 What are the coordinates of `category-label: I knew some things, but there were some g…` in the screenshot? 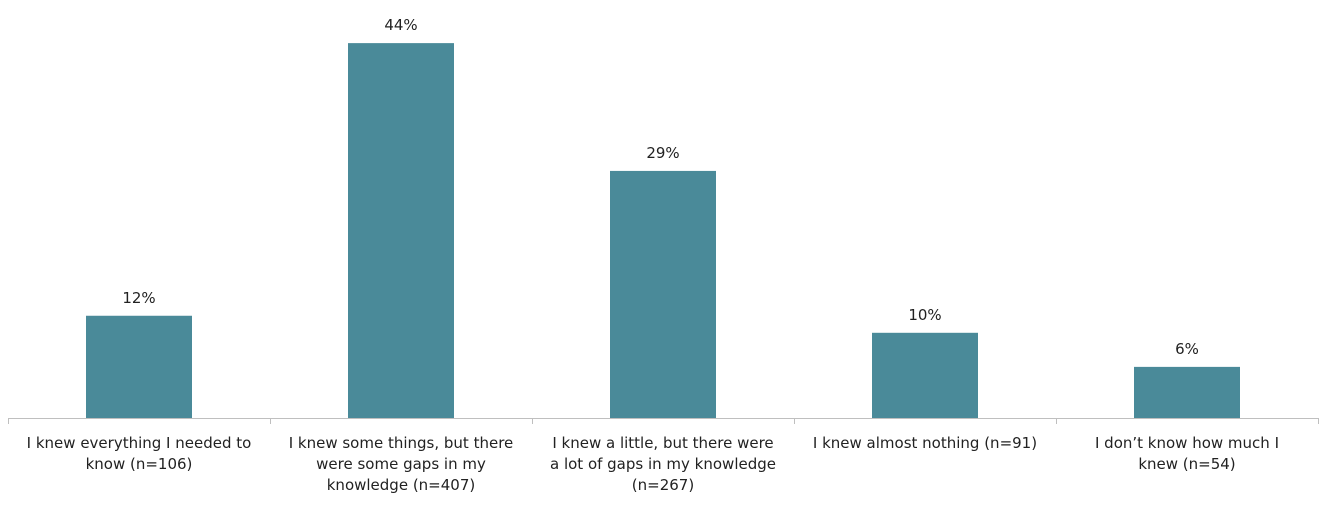 It's located at (401, 464).